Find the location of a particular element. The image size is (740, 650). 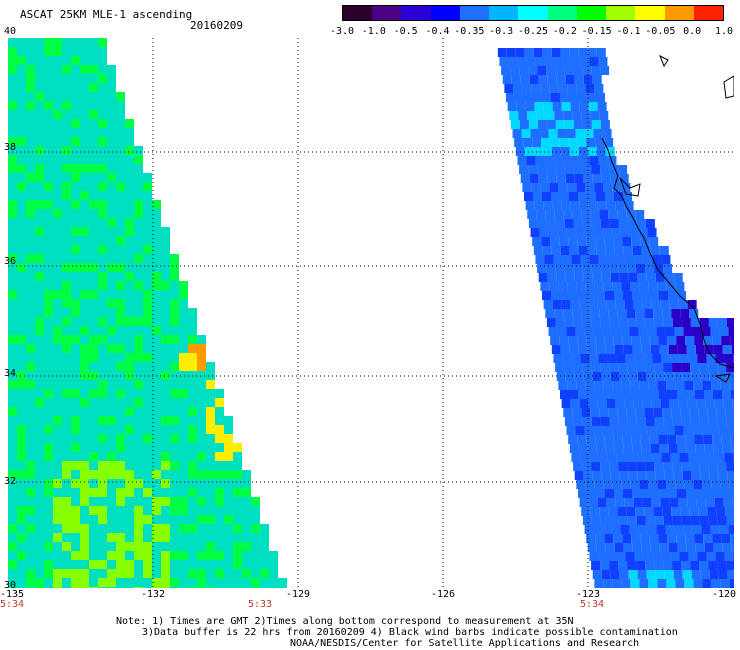

colorbar-tick-label: -0.1 is located at coordinates (628, 31).